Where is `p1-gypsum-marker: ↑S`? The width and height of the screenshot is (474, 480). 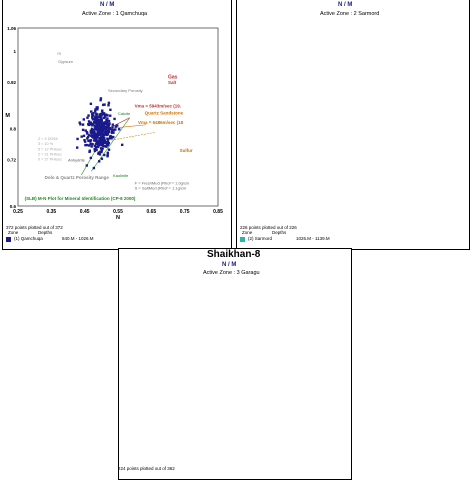 p1-gypsum-marker: ↑S is located at coordinates (58, 53).